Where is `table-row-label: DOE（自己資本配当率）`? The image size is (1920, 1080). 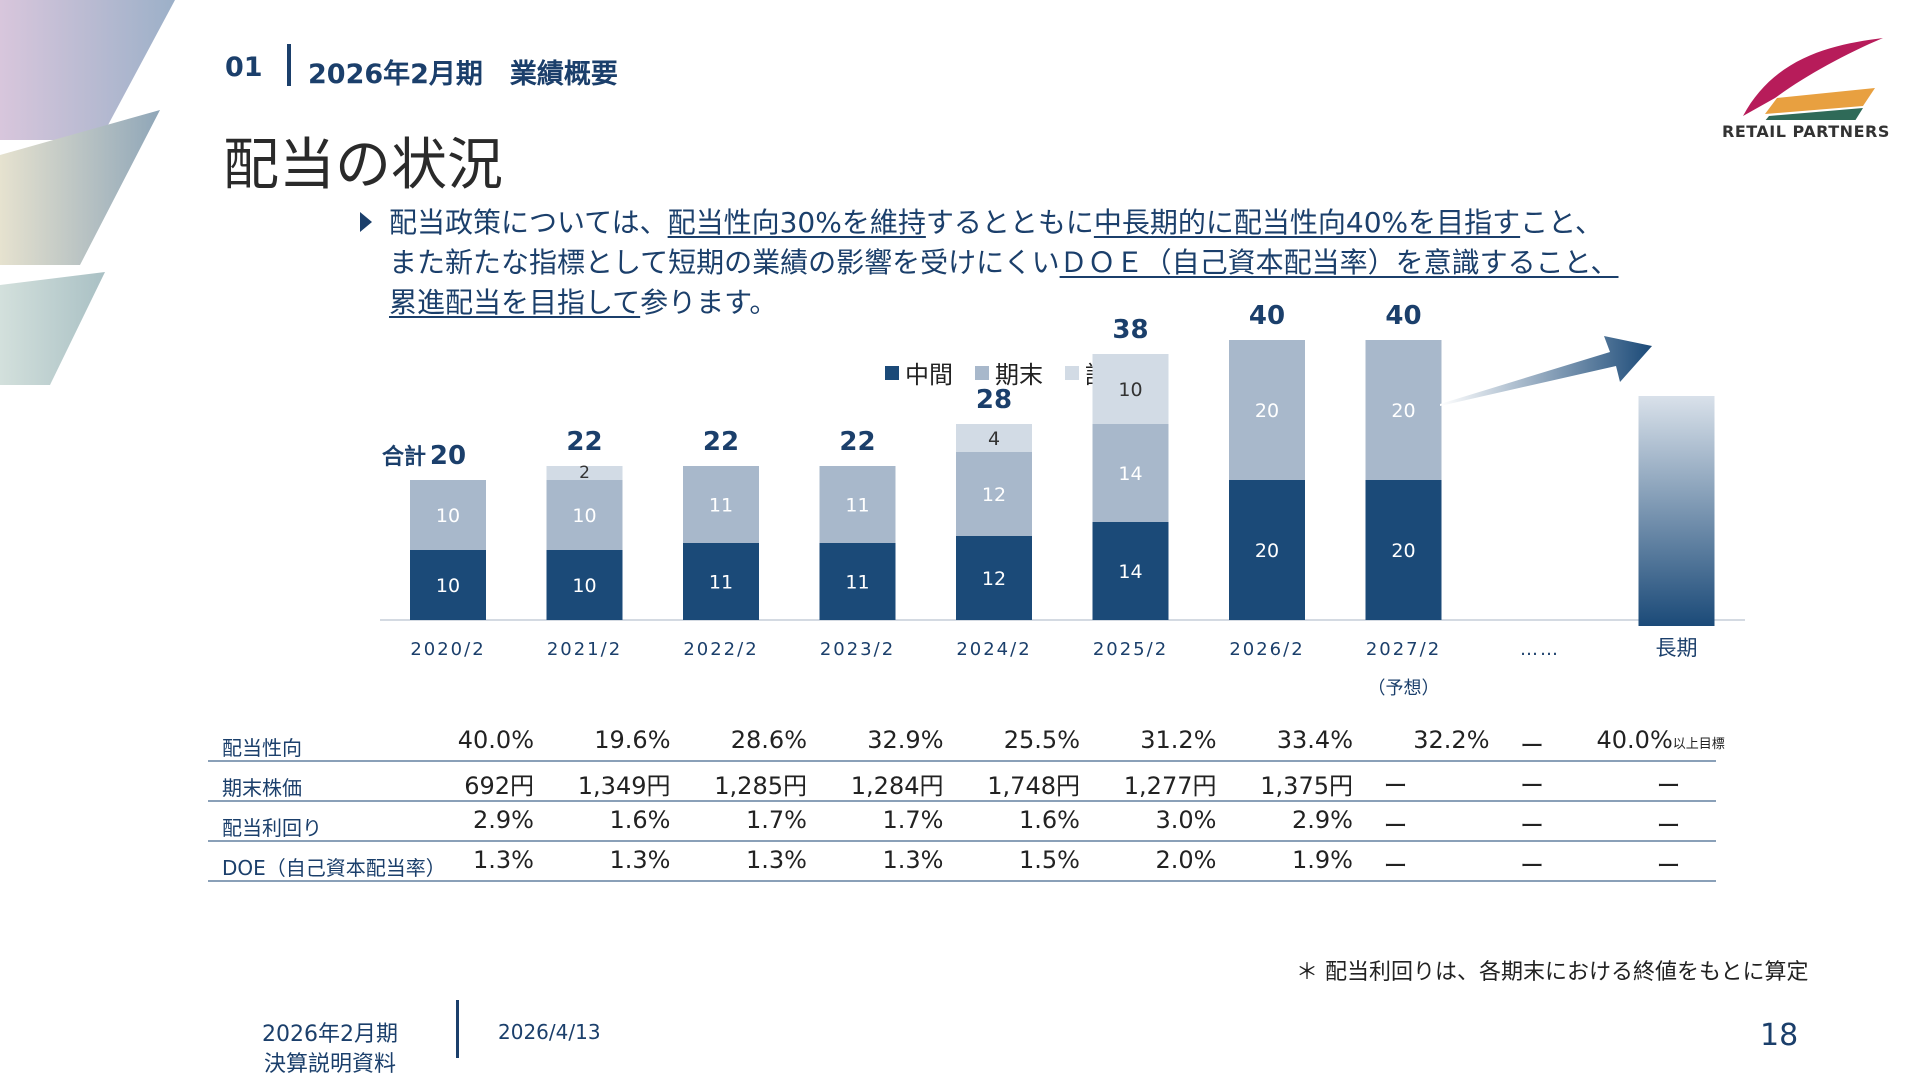
table-row-label: DOE（自己資本配当率） is located at coordinates (334, 868).